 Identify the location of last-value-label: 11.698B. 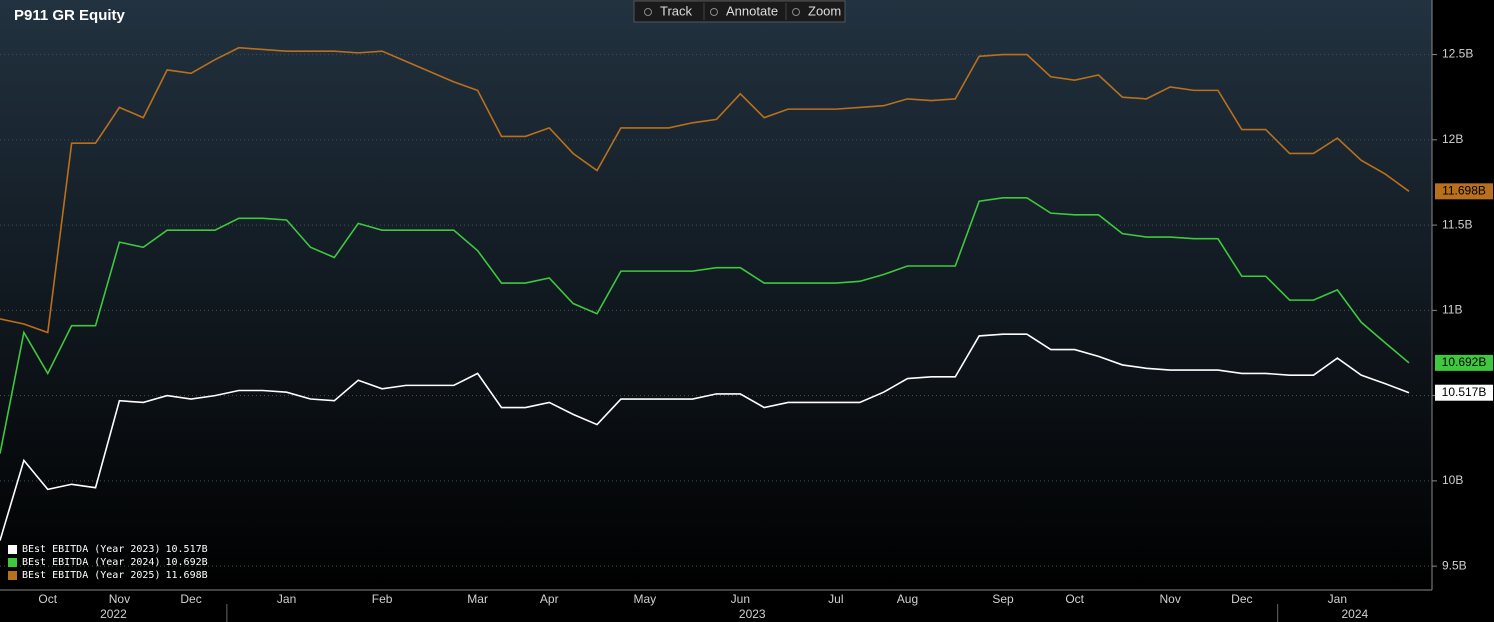
(1464, 190).